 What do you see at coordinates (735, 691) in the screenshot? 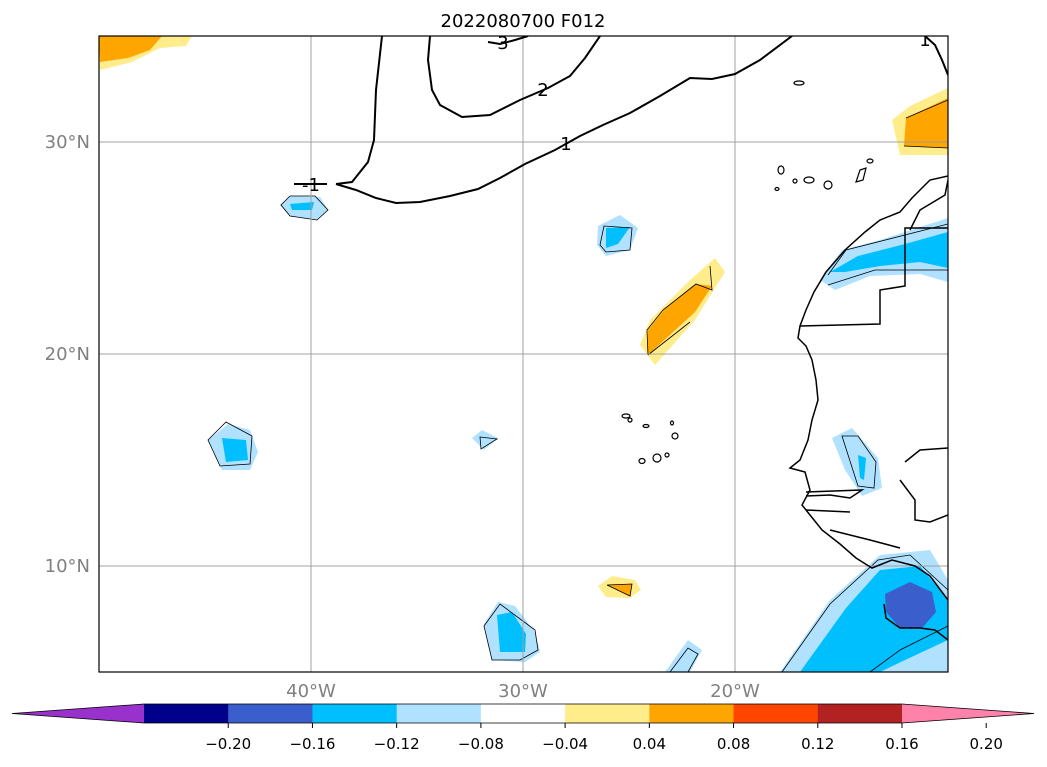
I see `lon-label-20w: 20°W` at bounding box center [735, 691].